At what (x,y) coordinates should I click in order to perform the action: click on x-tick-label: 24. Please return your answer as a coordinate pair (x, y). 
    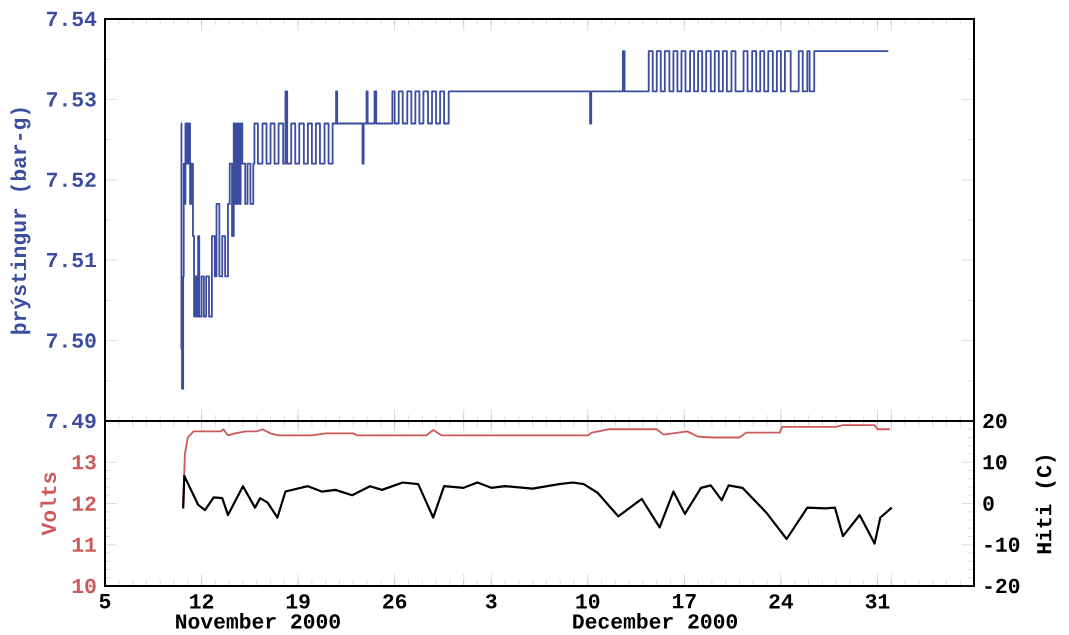
    Looking at the image, I should click on (781, 601).